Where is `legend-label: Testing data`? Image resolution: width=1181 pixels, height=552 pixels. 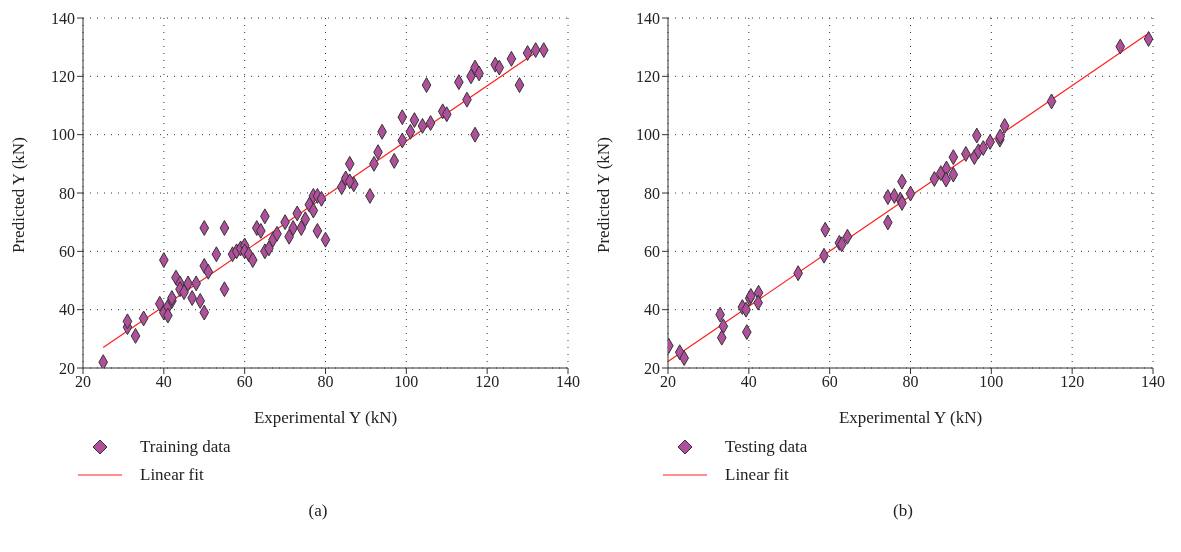 legend-label: Testing data is located at coordinates (766, 447).